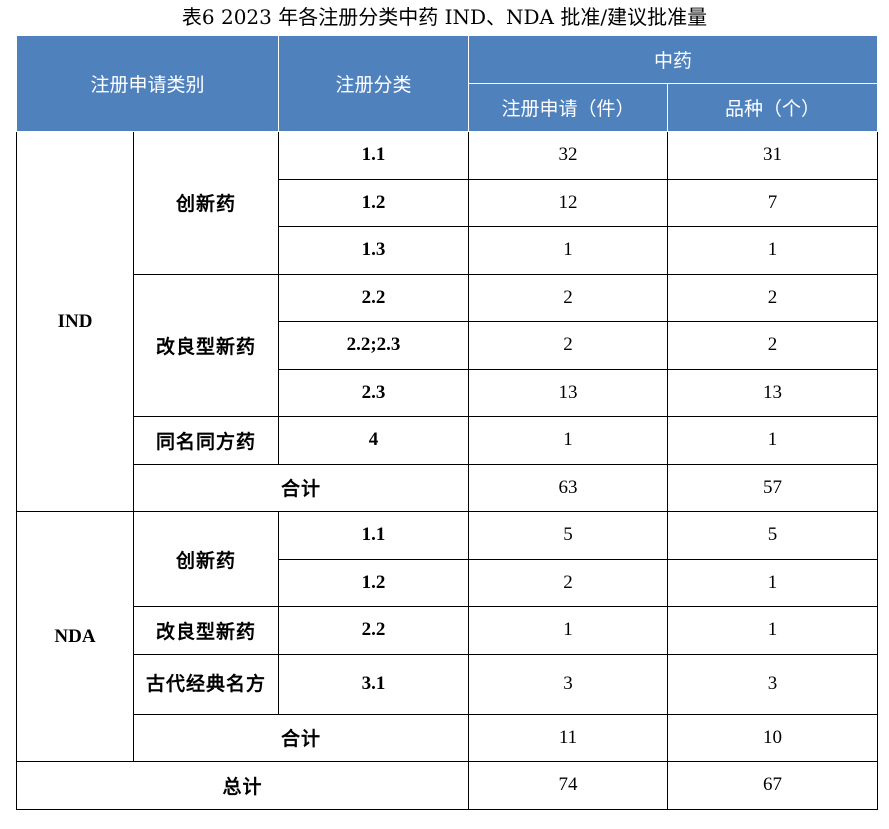 The width and height of the screenshot is (889, 829). Describe the element at coordinates (773, 684) in the screenshot. I see `varieties-cell: 3` at that location.